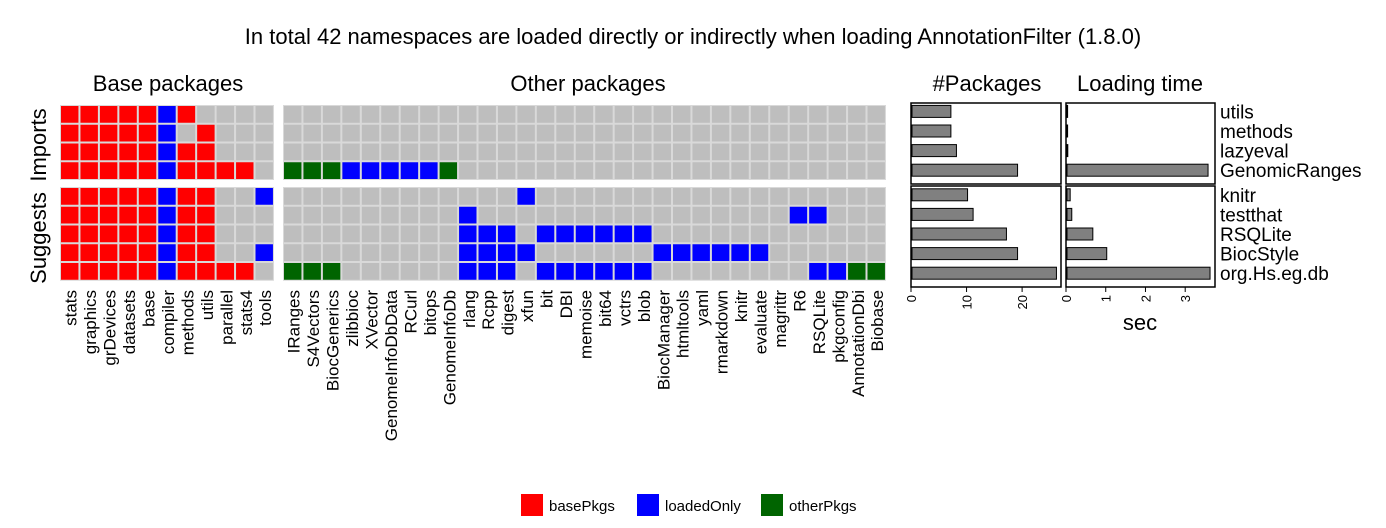  I want to click on heatmap-cell-testthat-blob, so click(643, 215).